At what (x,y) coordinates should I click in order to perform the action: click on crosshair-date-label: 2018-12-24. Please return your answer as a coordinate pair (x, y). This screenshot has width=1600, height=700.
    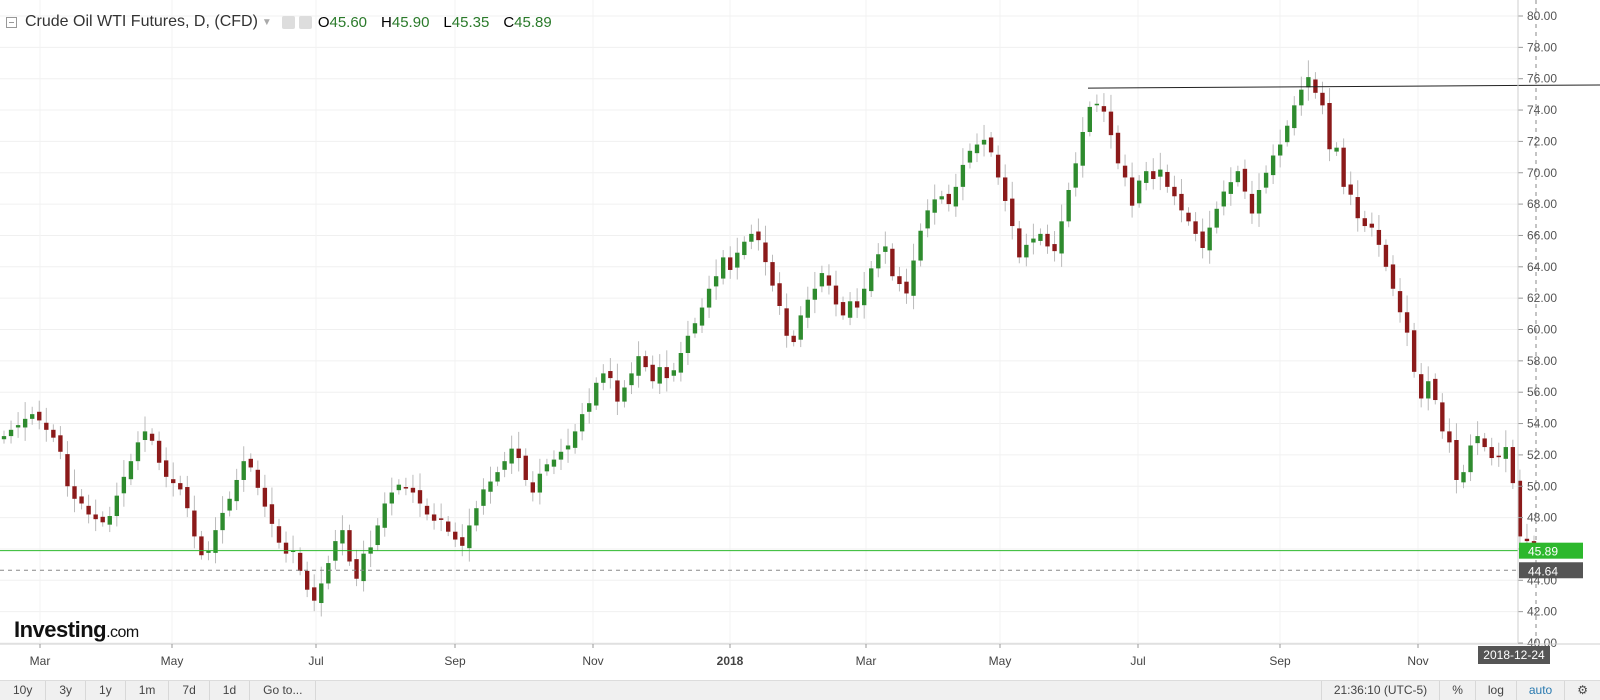
    Looking at the image, I should click on (1514, 655).